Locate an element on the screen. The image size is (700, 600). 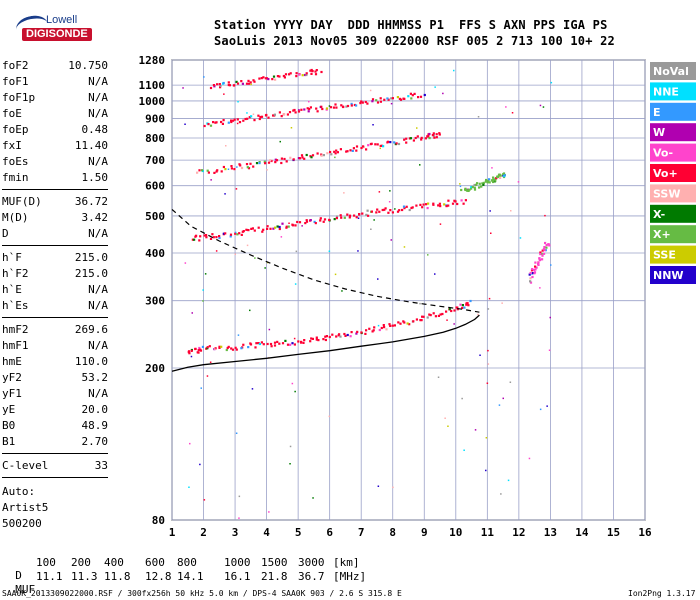
x-tick-label: 1 is located at coordinates (172, 532).